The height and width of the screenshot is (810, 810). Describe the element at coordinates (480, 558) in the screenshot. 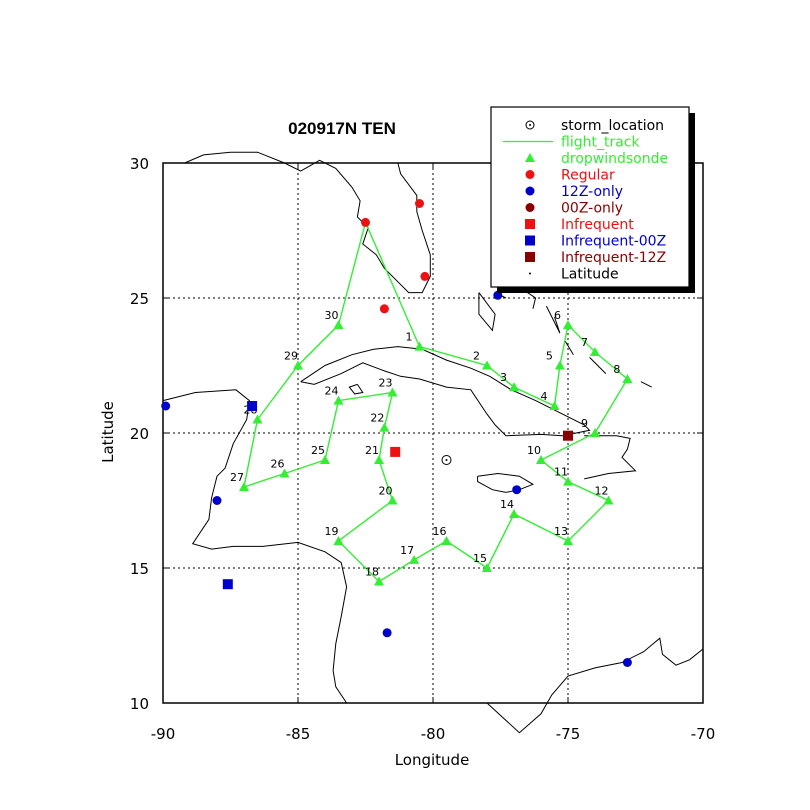

I see `waypoint-label: 15` at that location.